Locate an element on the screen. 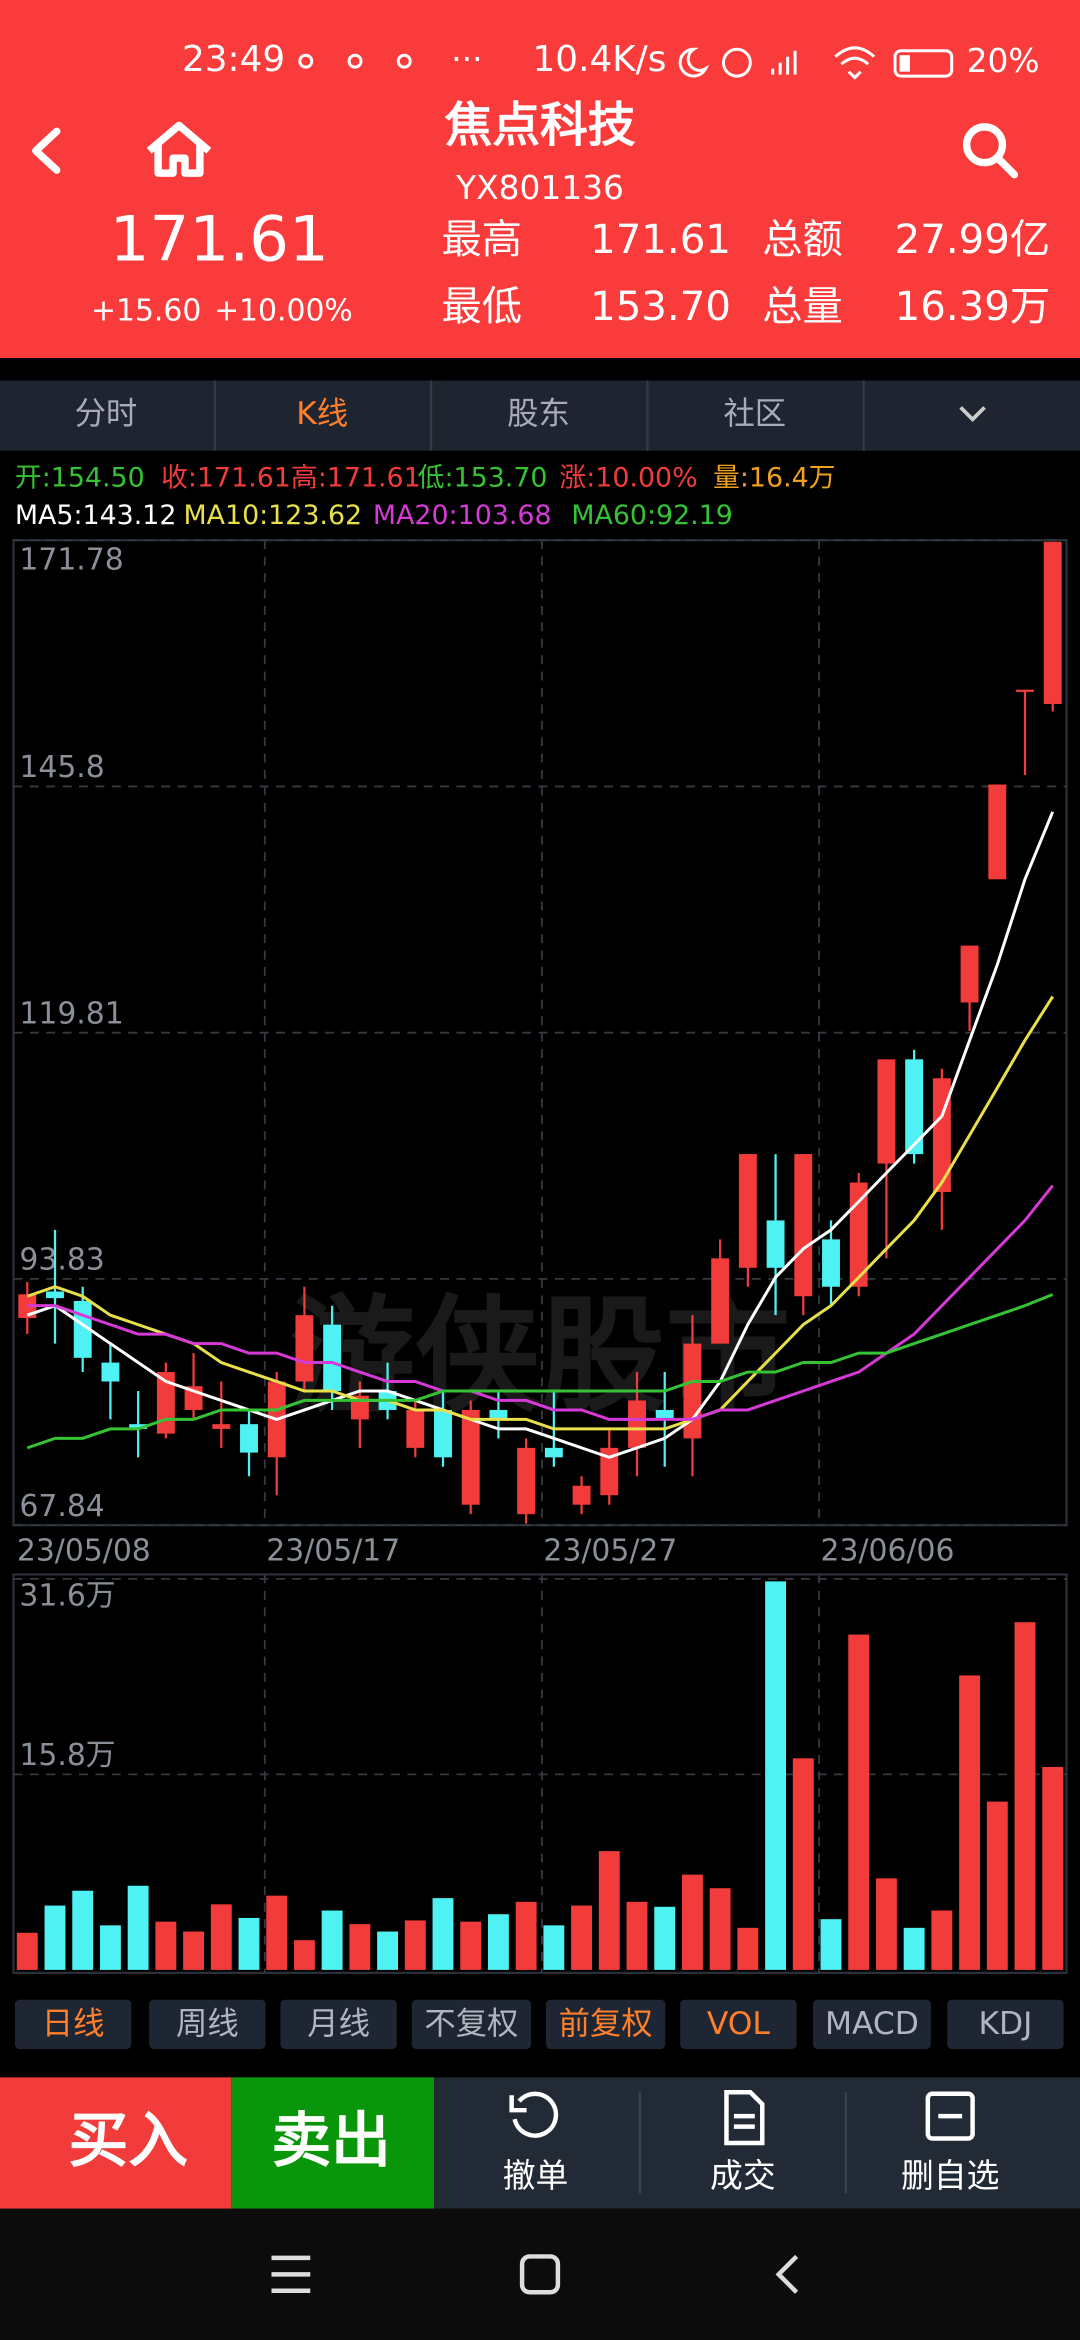 This screenshot has width=1080, height=2340. x-tick-label: 23/06/06 is located at coordinates (888, 1551).